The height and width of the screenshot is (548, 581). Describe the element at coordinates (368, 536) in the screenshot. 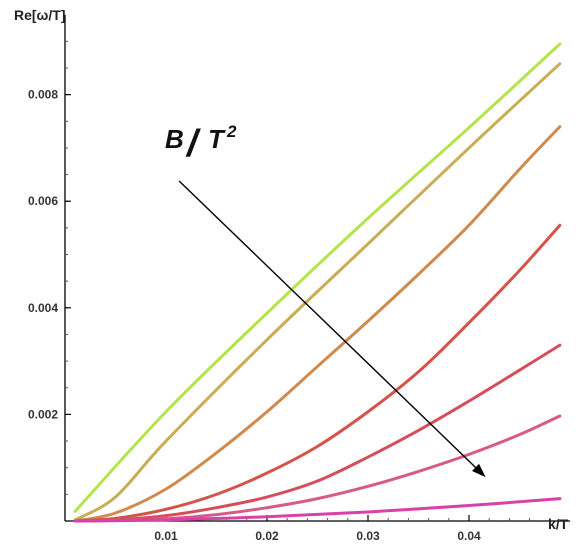

I see `x-tick-label: 0.03` at that location.